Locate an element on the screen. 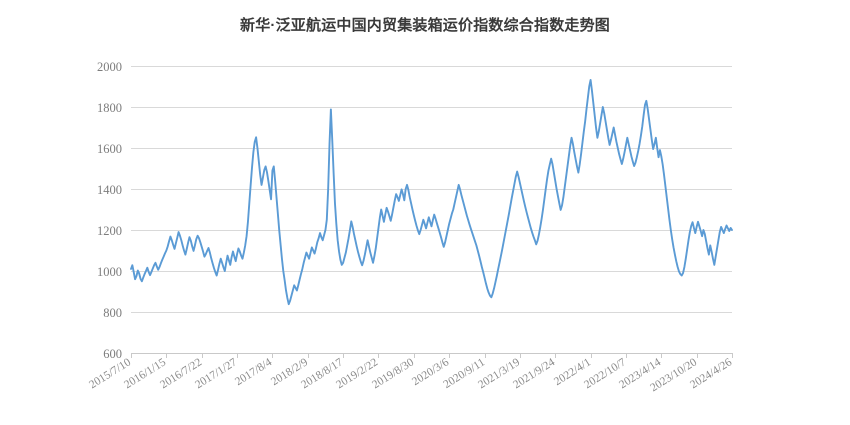 Image resolution: width=850 pixels, height=425 pixels. y-axis-tick-label: 2000 is located at coordinates (109, 67).